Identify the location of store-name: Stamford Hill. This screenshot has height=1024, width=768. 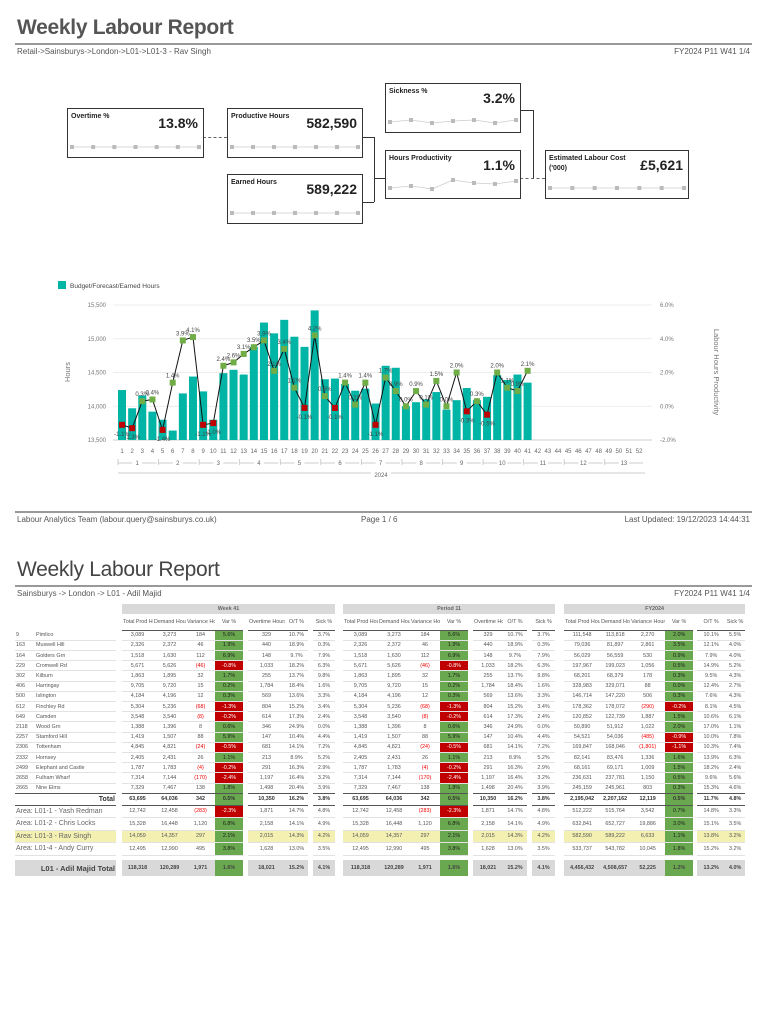
(75, 737).